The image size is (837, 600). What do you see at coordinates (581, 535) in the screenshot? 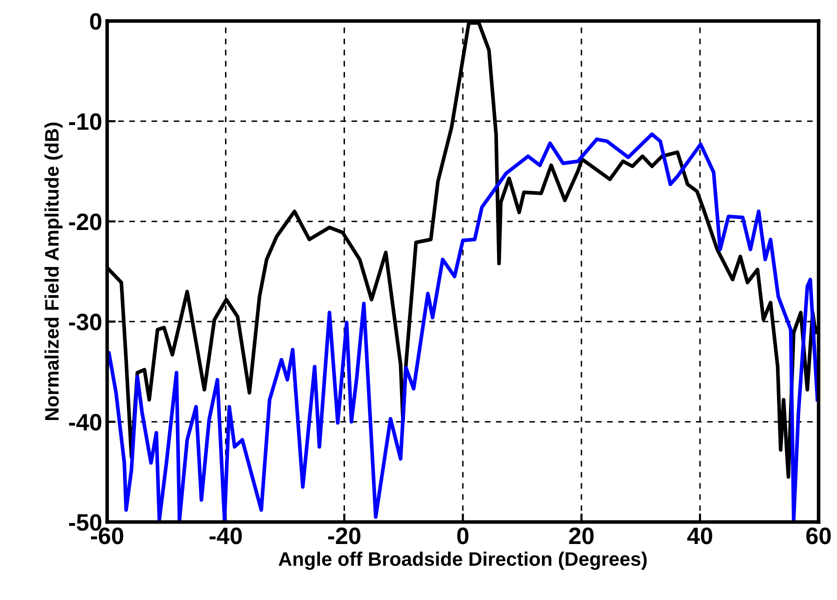
I see `x-tick-label: 20` at bounding box center [581, 535].